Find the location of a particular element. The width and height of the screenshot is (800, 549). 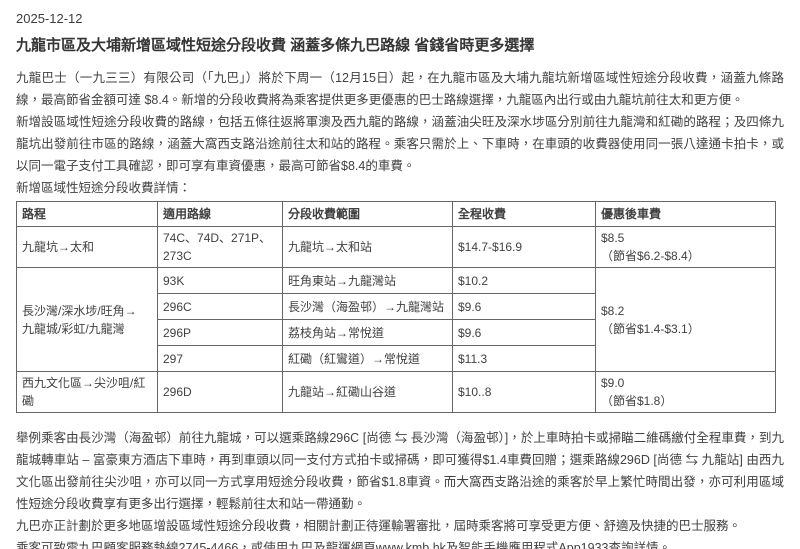

cell-section: 旺角東站→九龍灣站 is located at coordinates (367, 280).